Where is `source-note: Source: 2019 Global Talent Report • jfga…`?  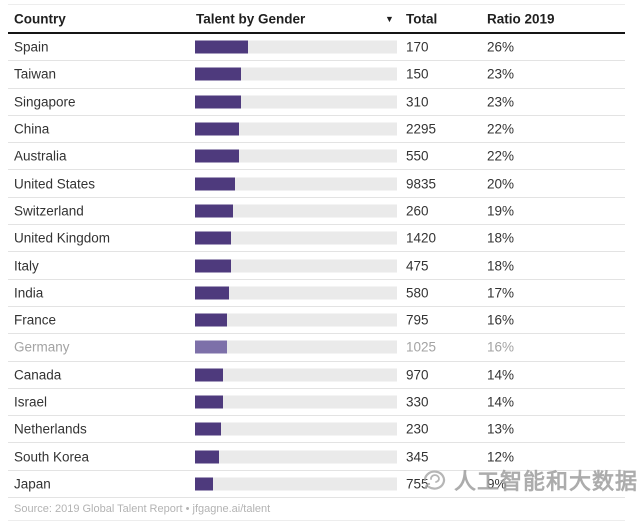
source-note: Source: 2019 Global Talent Report • jfga… is located at coordinates (316, 509).